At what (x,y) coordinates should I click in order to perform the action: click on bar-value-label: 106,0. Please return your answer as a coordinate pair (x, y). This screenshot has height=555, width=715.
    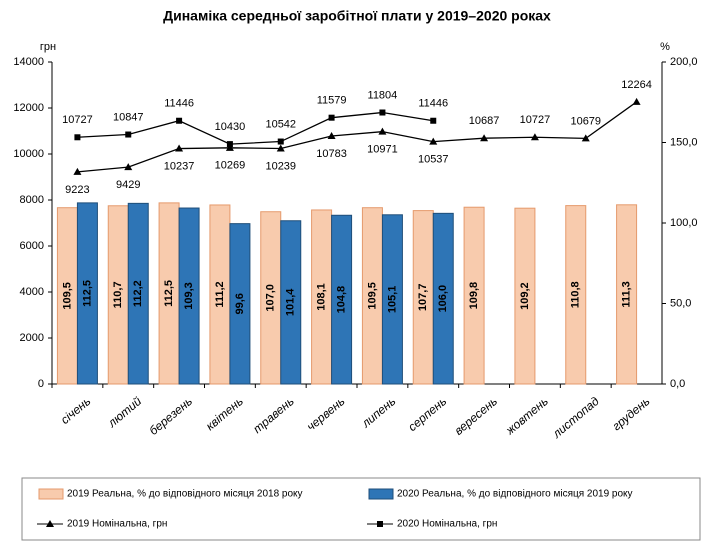
    Looking at the image, I should click on (443, 299).